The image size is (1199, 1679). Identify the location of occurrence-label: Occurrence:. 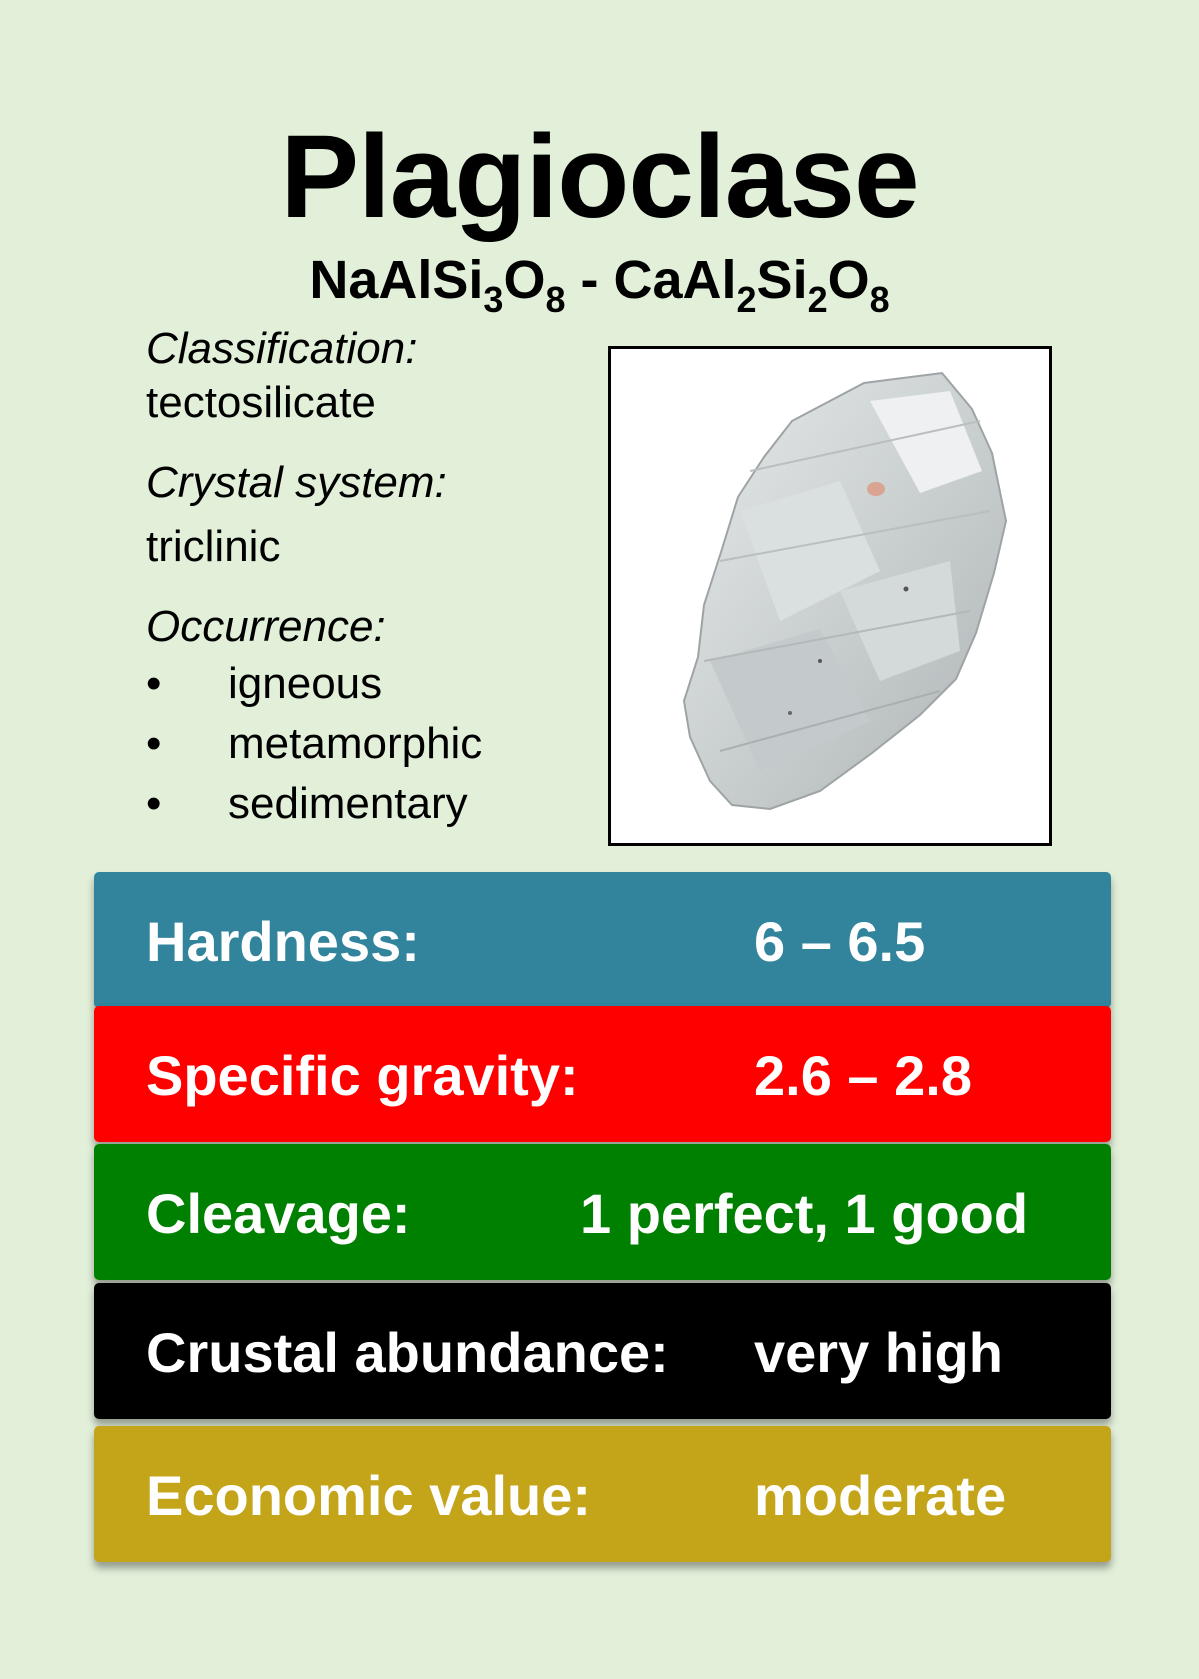
(266, 626).